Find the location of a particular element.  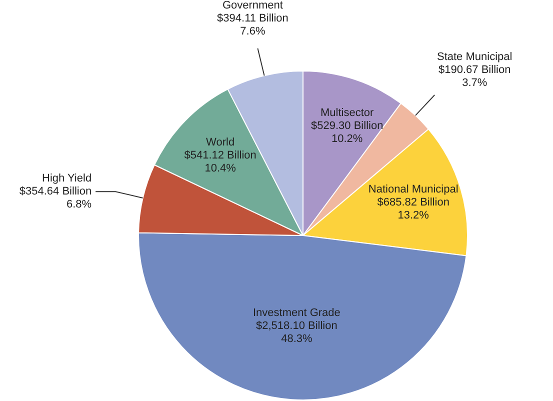

slice-label: Government is located at coordinates (252, 6).